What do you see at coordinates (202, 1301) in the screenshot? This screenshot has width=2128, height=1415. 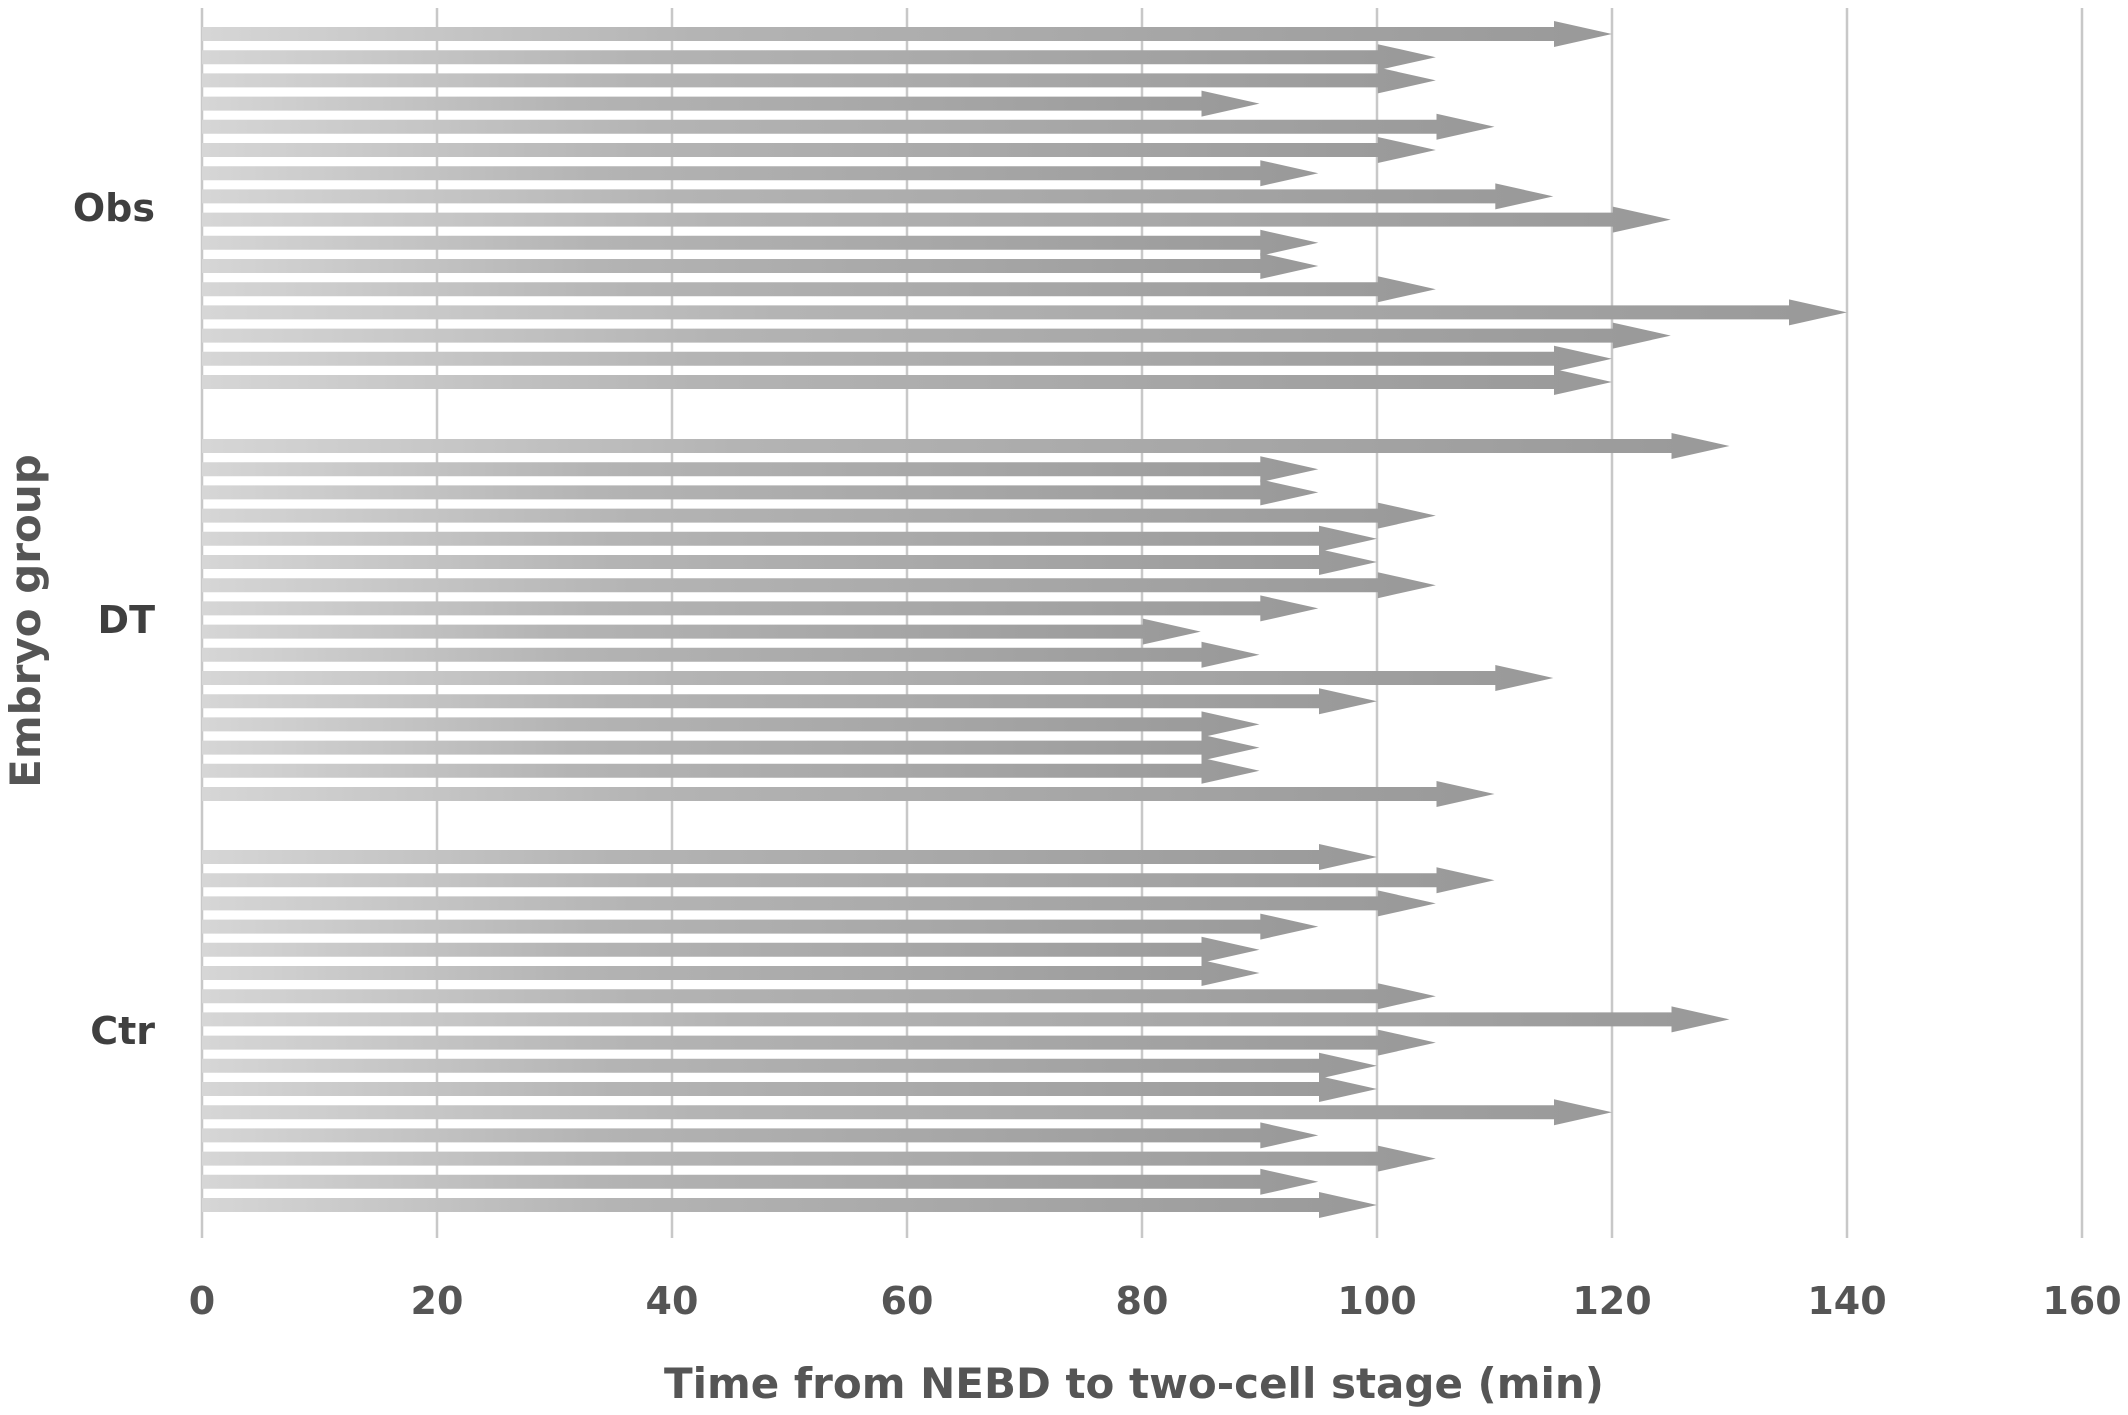 I see `x-tick-label: 0` at bounding box center [202, 1301].